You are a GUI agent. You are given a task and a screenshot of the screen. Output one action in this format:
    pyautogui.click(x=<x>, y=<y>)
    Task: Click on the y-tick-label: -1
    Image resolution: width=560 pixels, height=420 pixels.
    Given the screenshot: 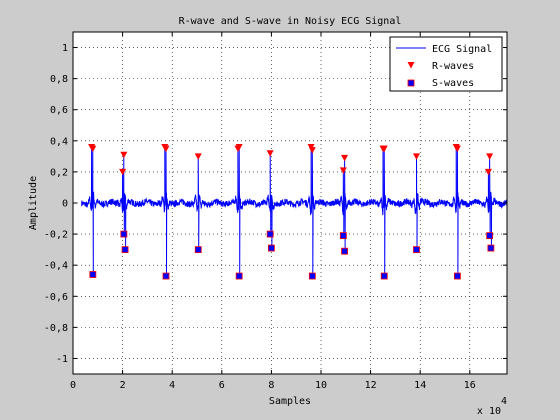 What is the action you would take?
    pyautogui.click(x=62, y=359)
    